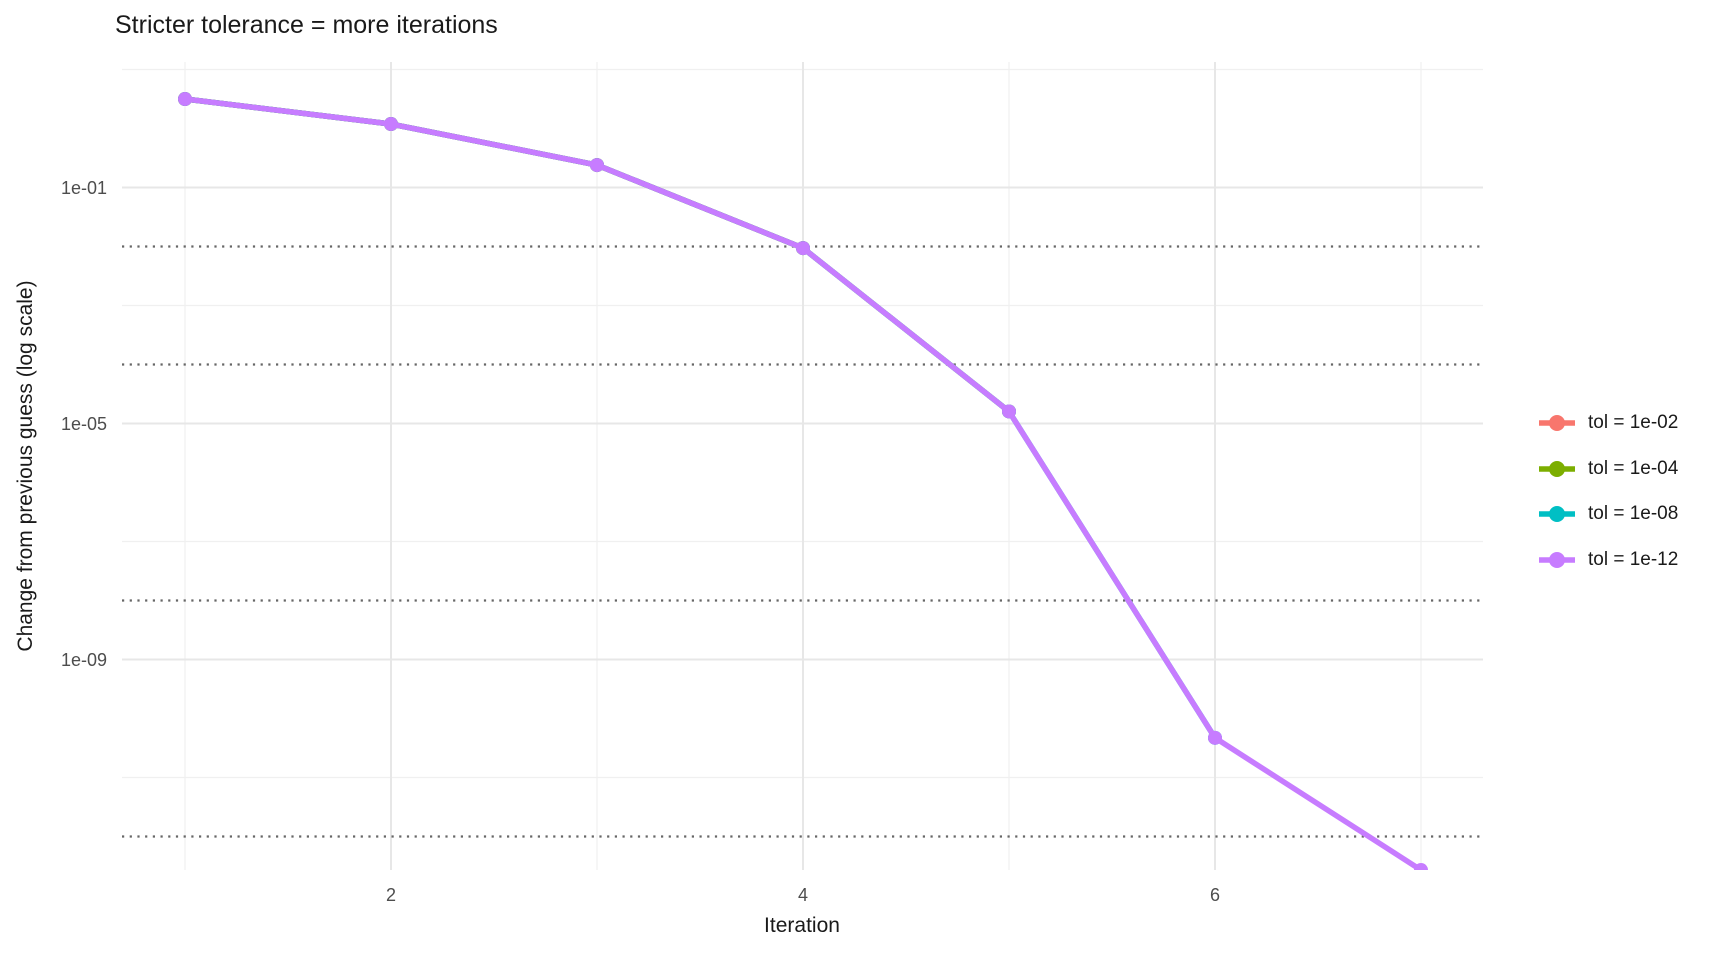  What do you see at coordinates (1633, 513) in the screenshot?
I see `legend-item-label: tol = 1e-08` at bounding box center [1633, 513].